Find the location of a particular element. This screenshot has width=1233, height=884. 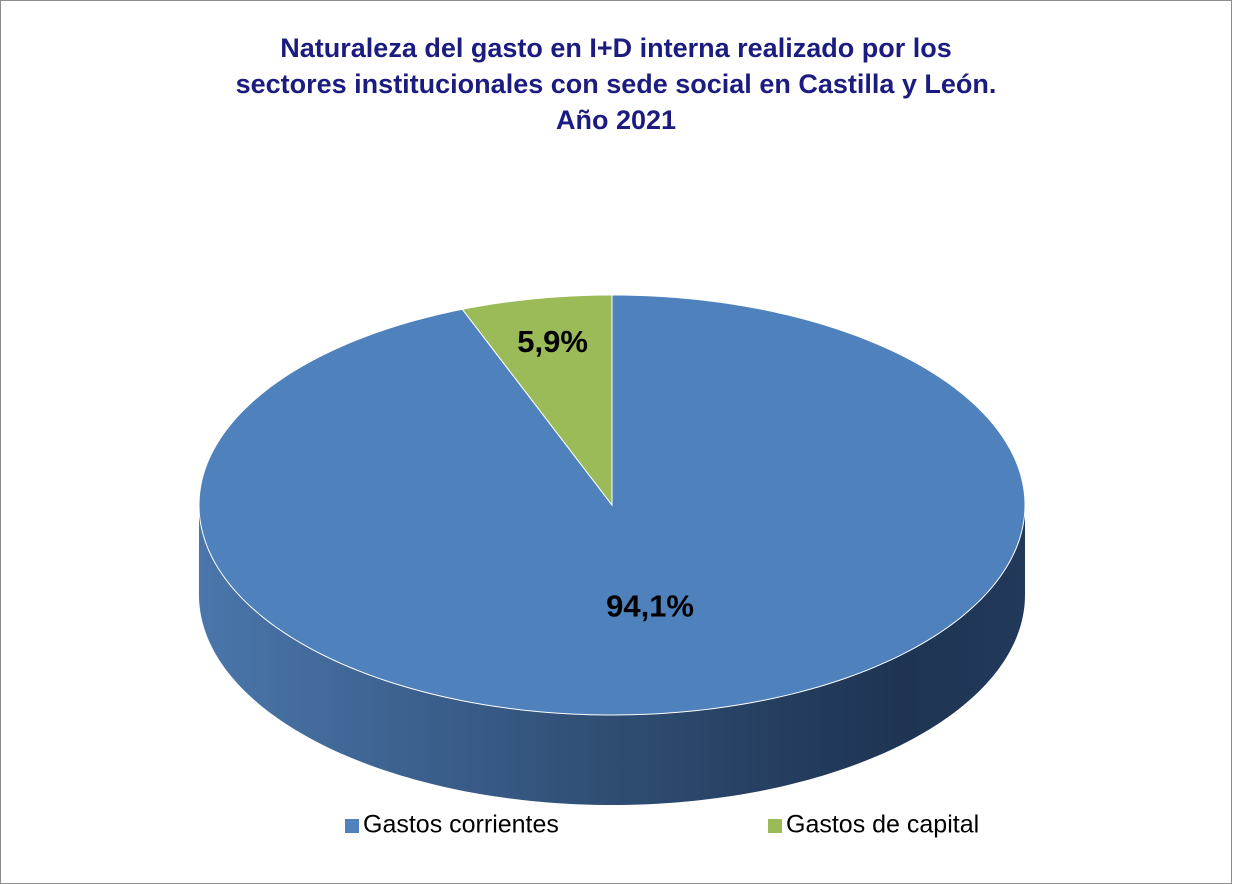

data-label: 5,9% is located at coordinates (552, 341).